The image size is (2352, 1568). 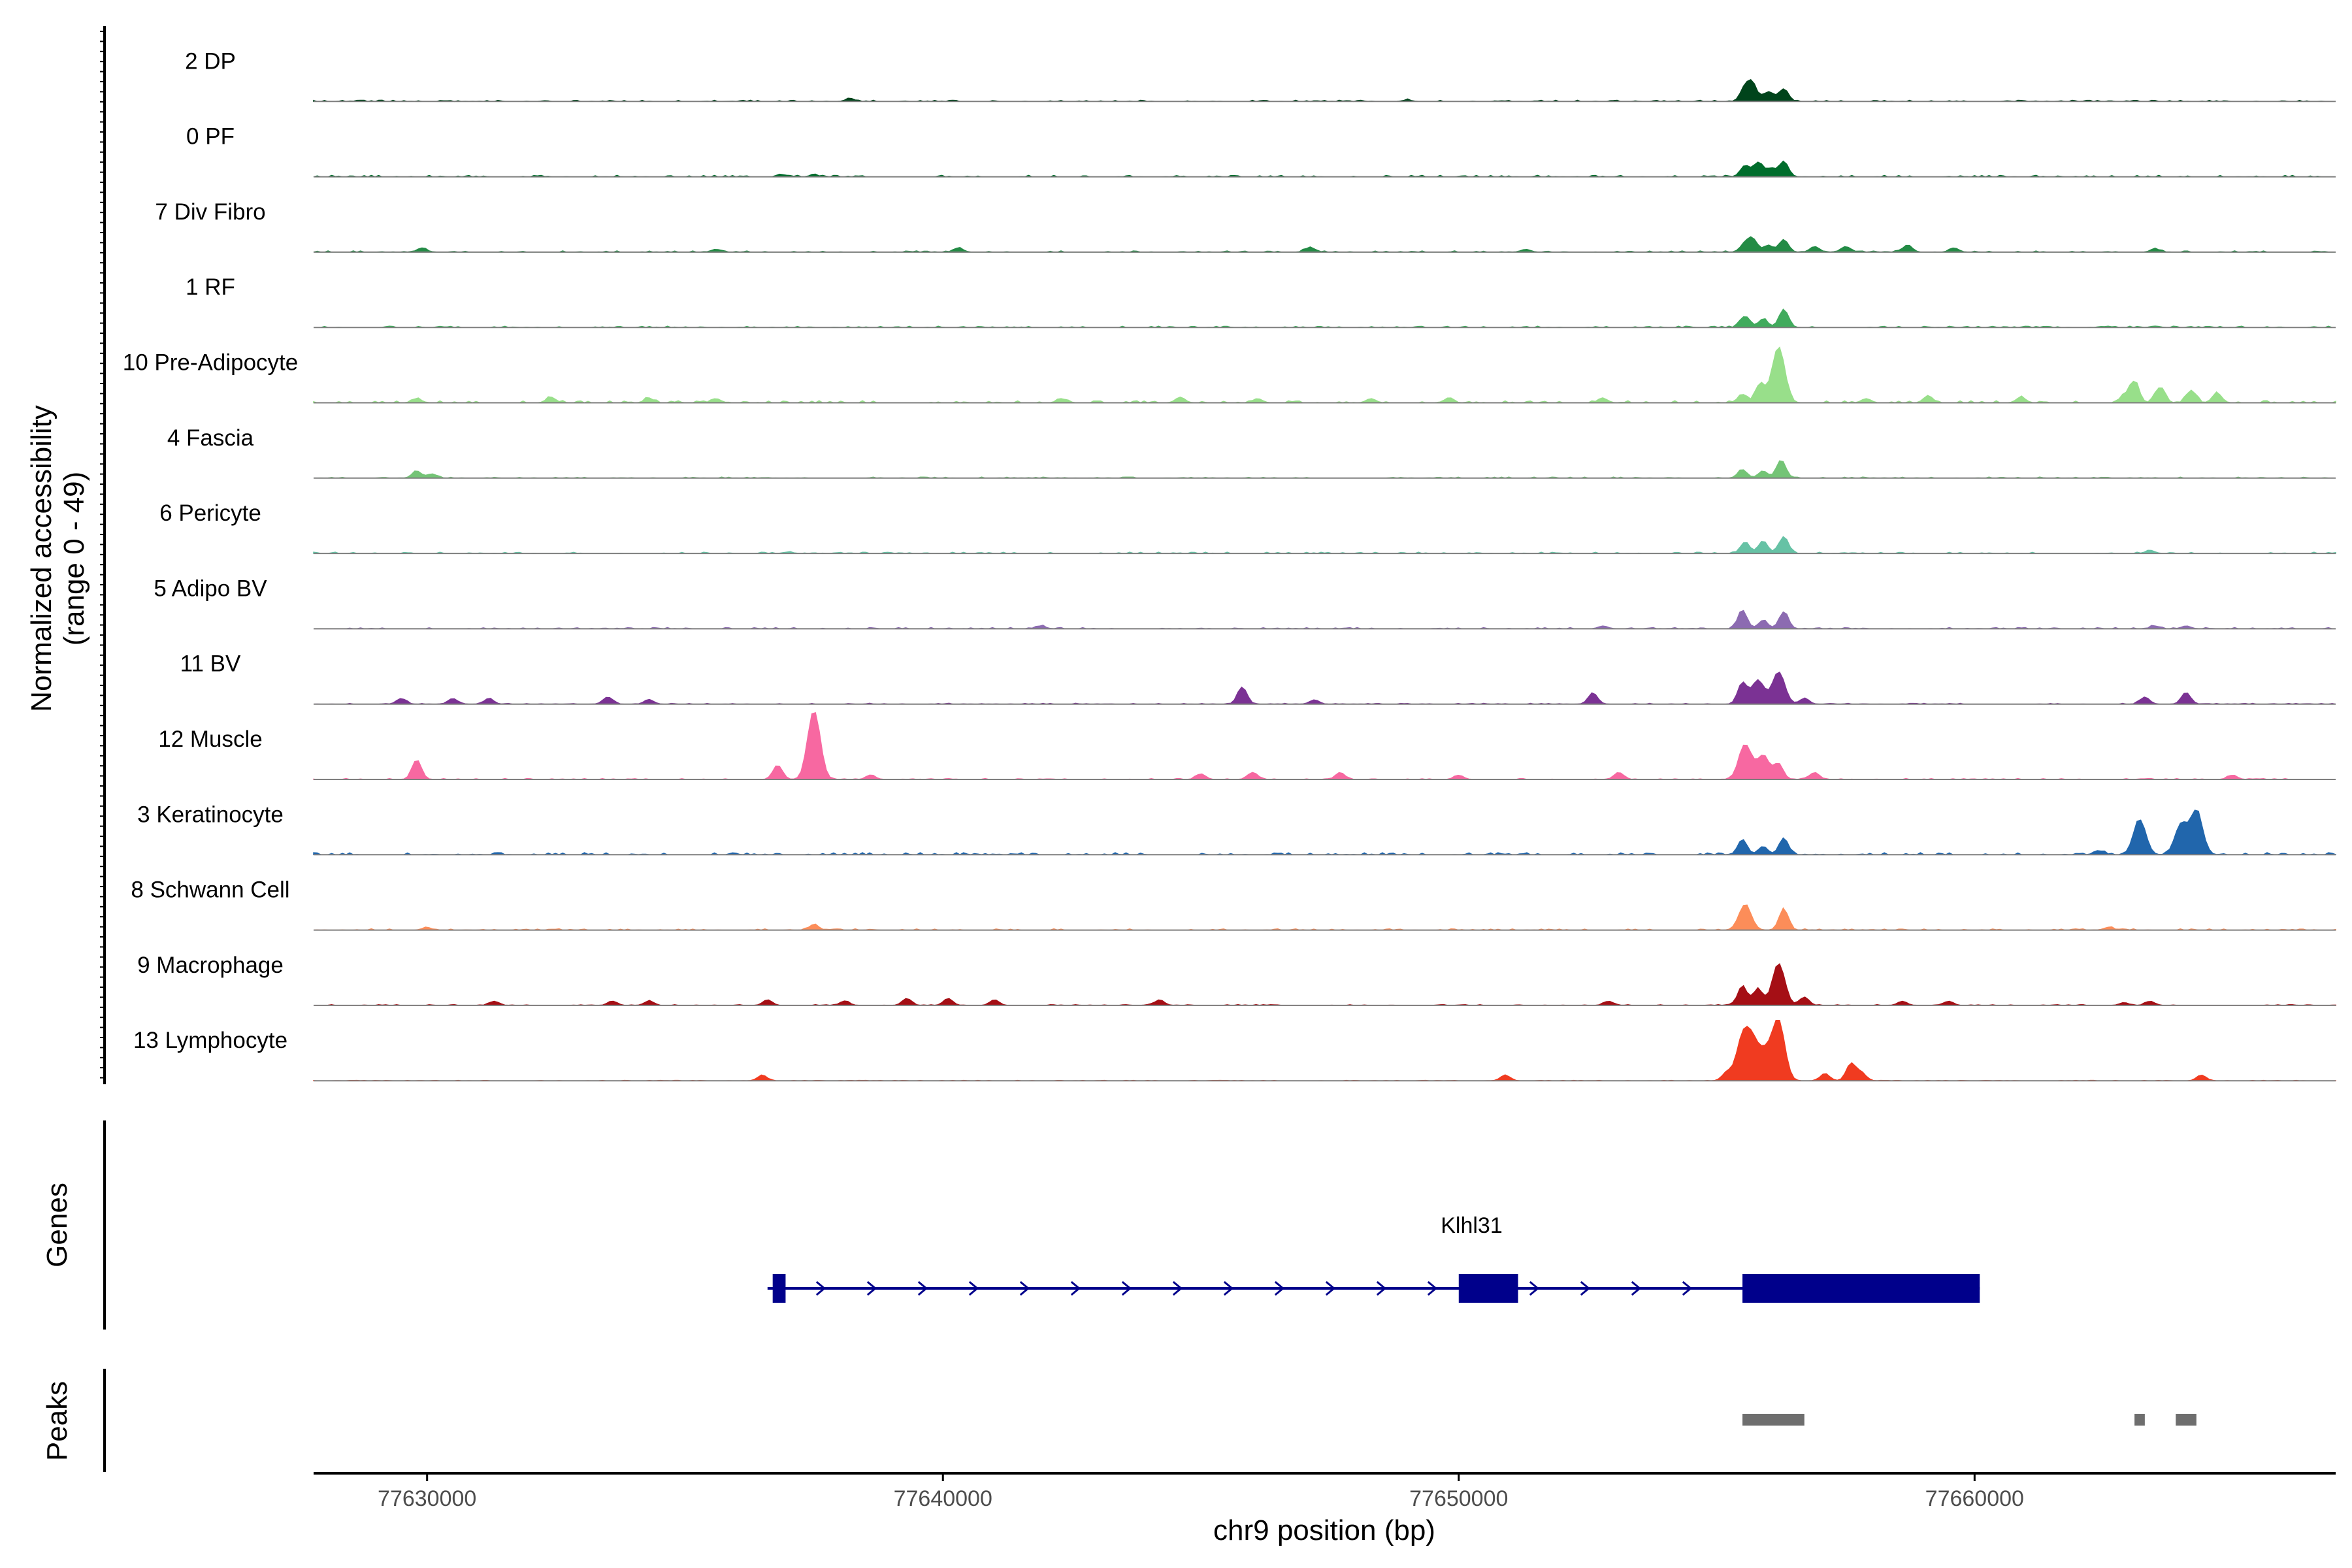 What do you see at coordinates (1236, 979) in the screenshot?
I see `track: 9 Macrophage` at bounding box center [1236, 979].